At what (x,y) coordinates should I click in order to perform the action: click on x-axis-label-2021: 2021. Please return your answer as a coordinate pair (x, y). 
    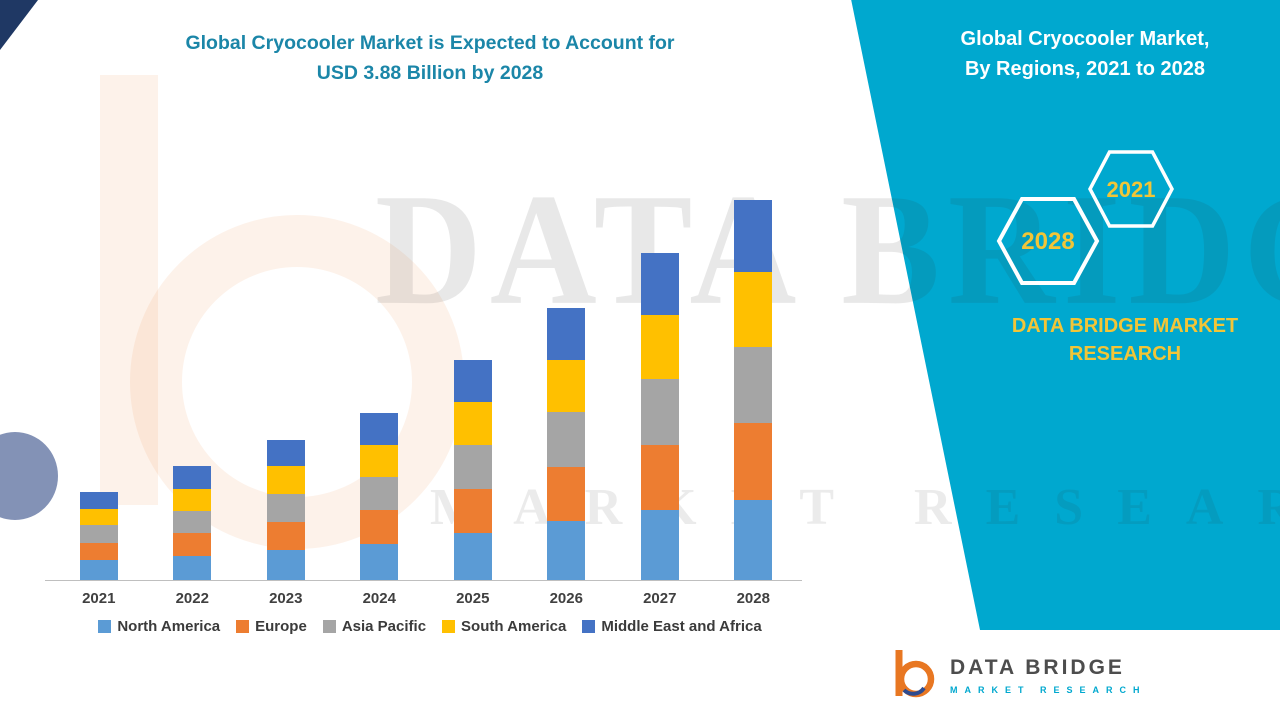
    Looking at the image, I should click on (99, 598).